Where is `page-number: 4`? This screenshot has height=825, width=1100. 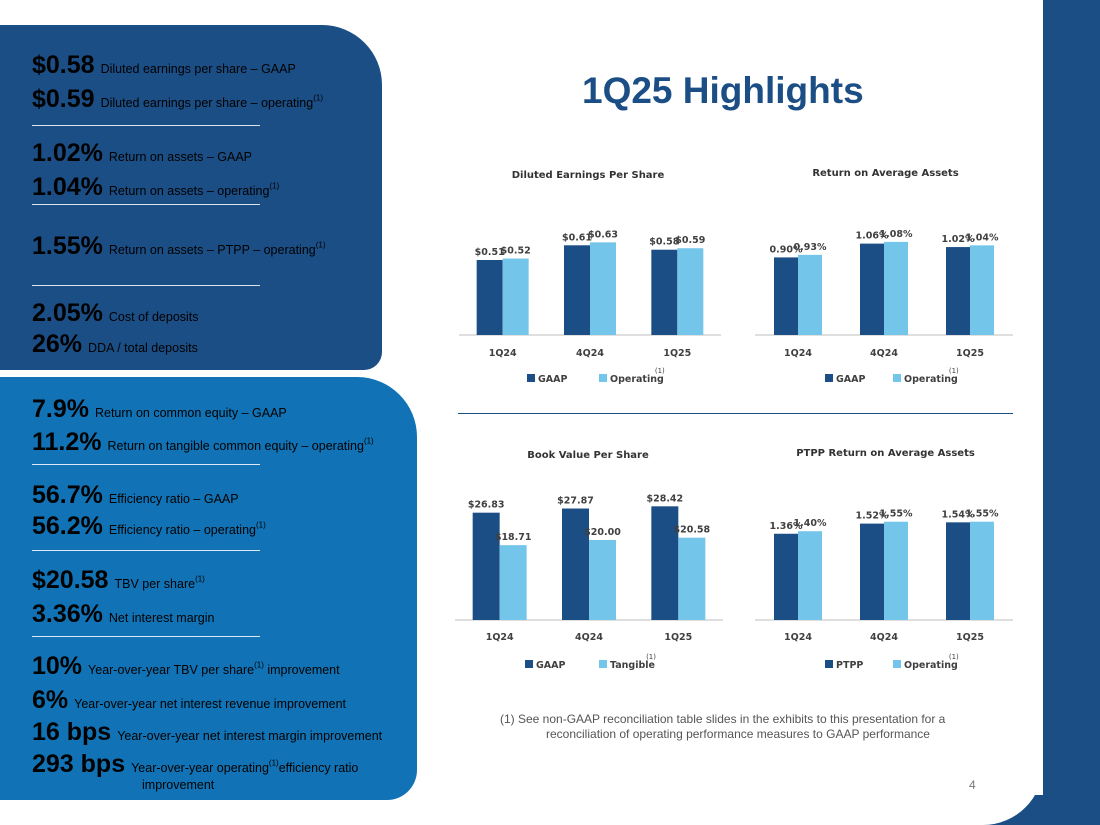 page-number: 4 is located at coordinates (972, 785).